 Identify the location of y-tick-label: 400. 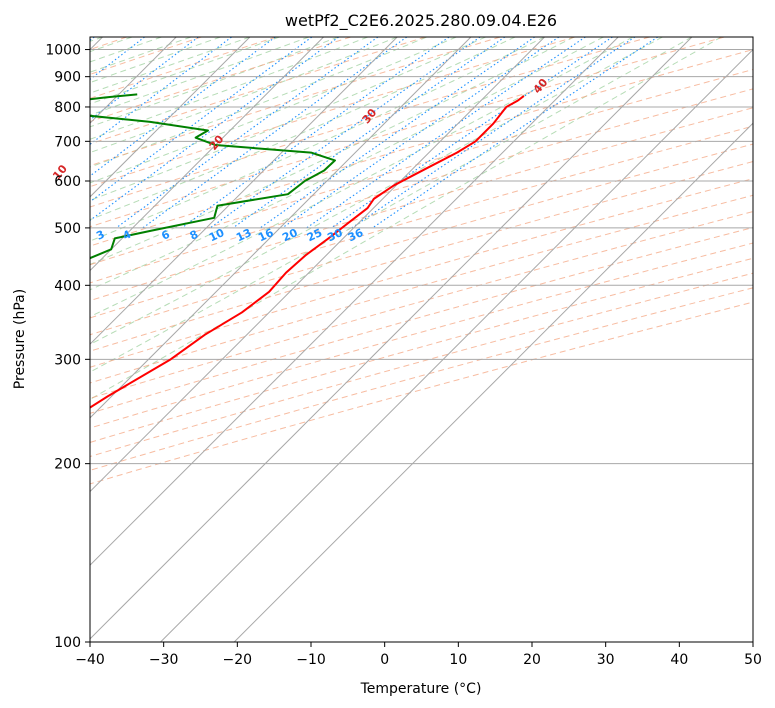
(67, 286).